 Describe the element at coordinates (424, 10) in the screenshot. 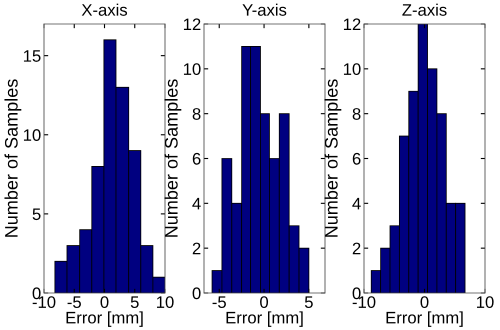

I see `chart-title: Z-axis` at that location.